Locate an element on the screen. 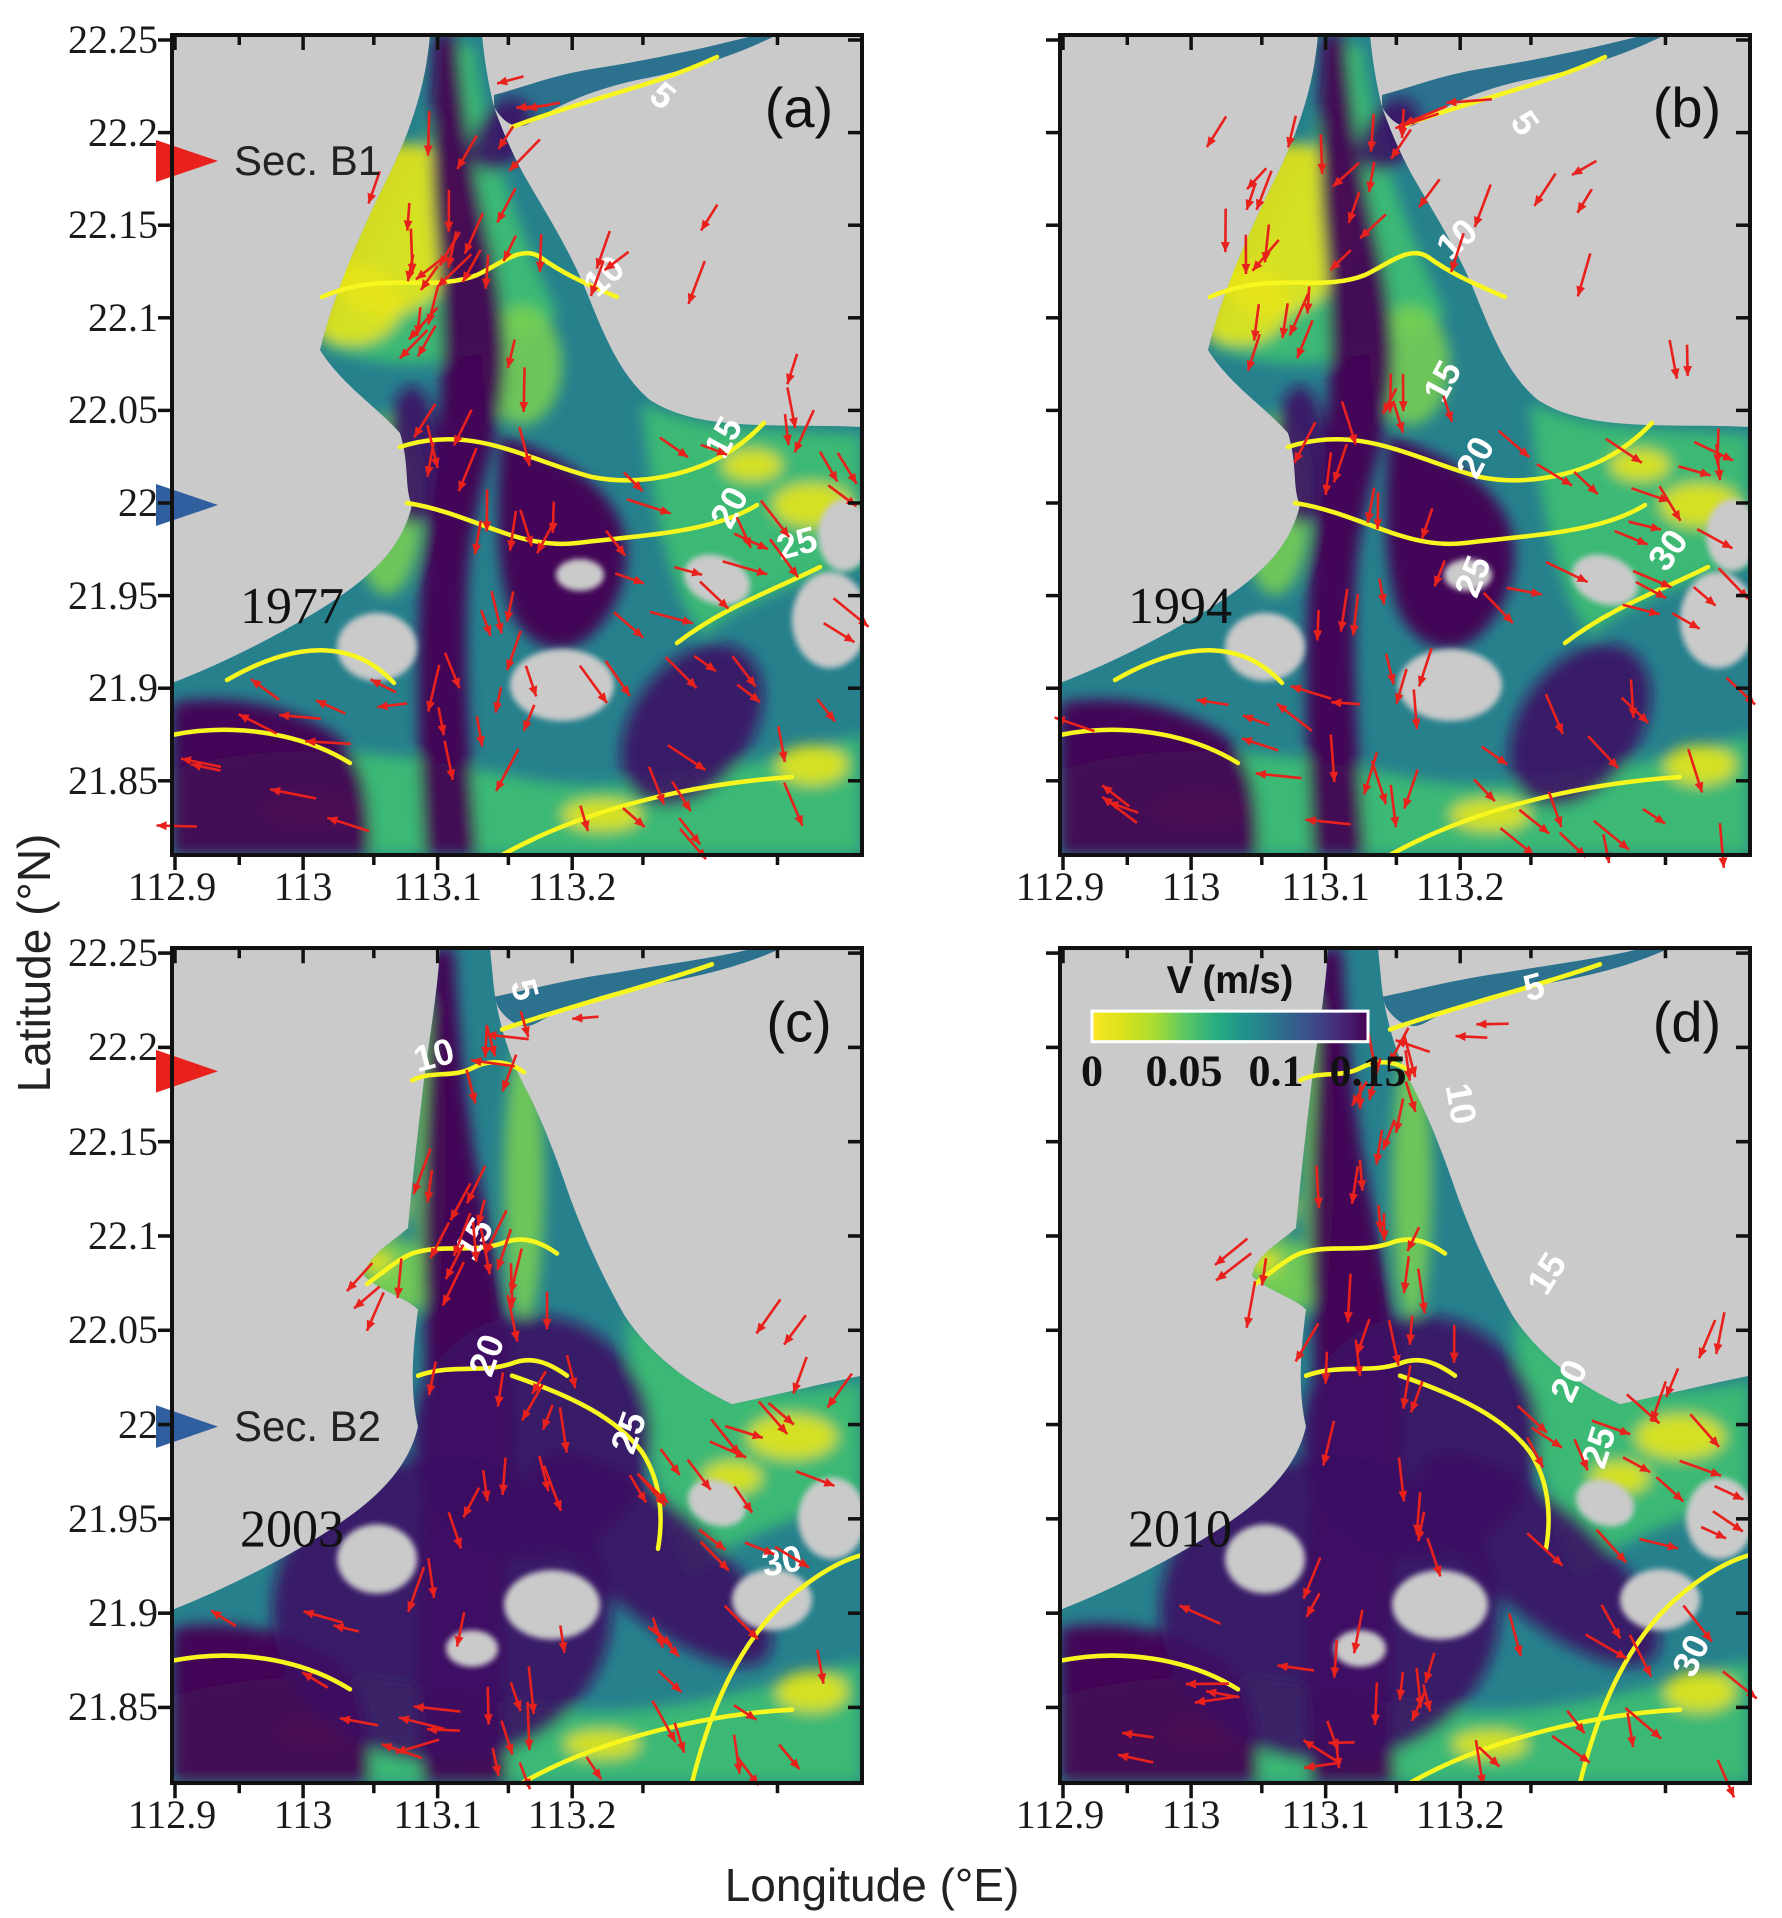 Image resolution: width=1782 pixels, height=1918 pixels. section-marker-label: Sec. B1 is located at coordinates (307, 160).